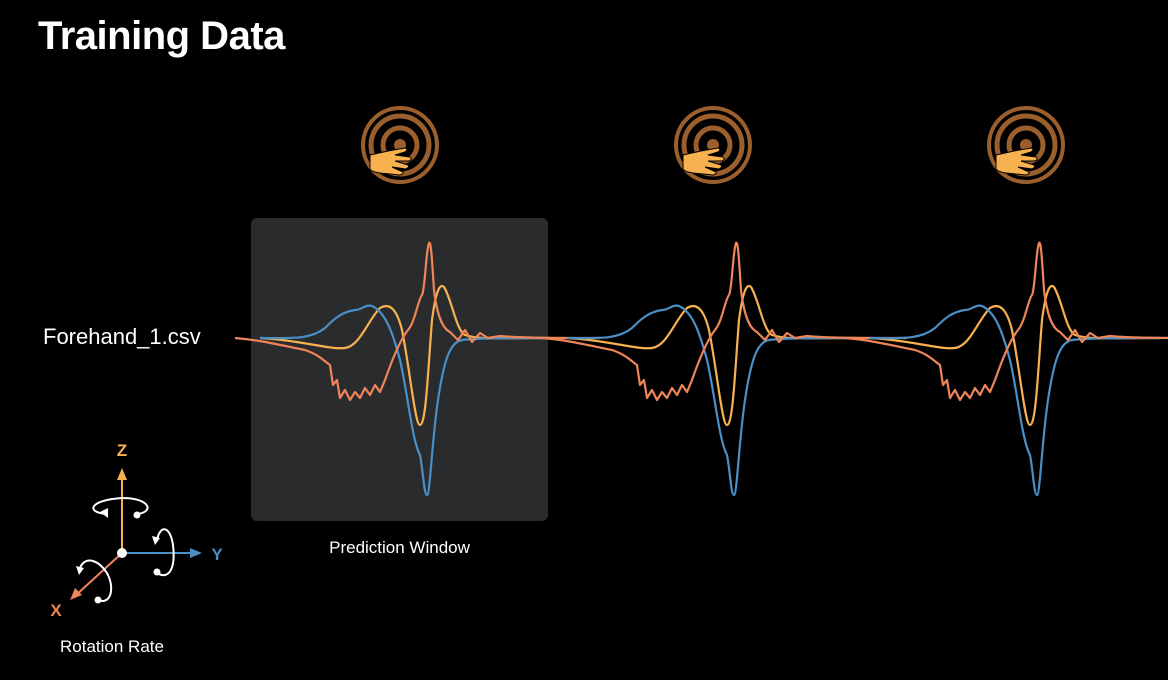  Describe the element at coordinates (122, 450) in the screenshot. I see `z-axis-label: Z` at that location.